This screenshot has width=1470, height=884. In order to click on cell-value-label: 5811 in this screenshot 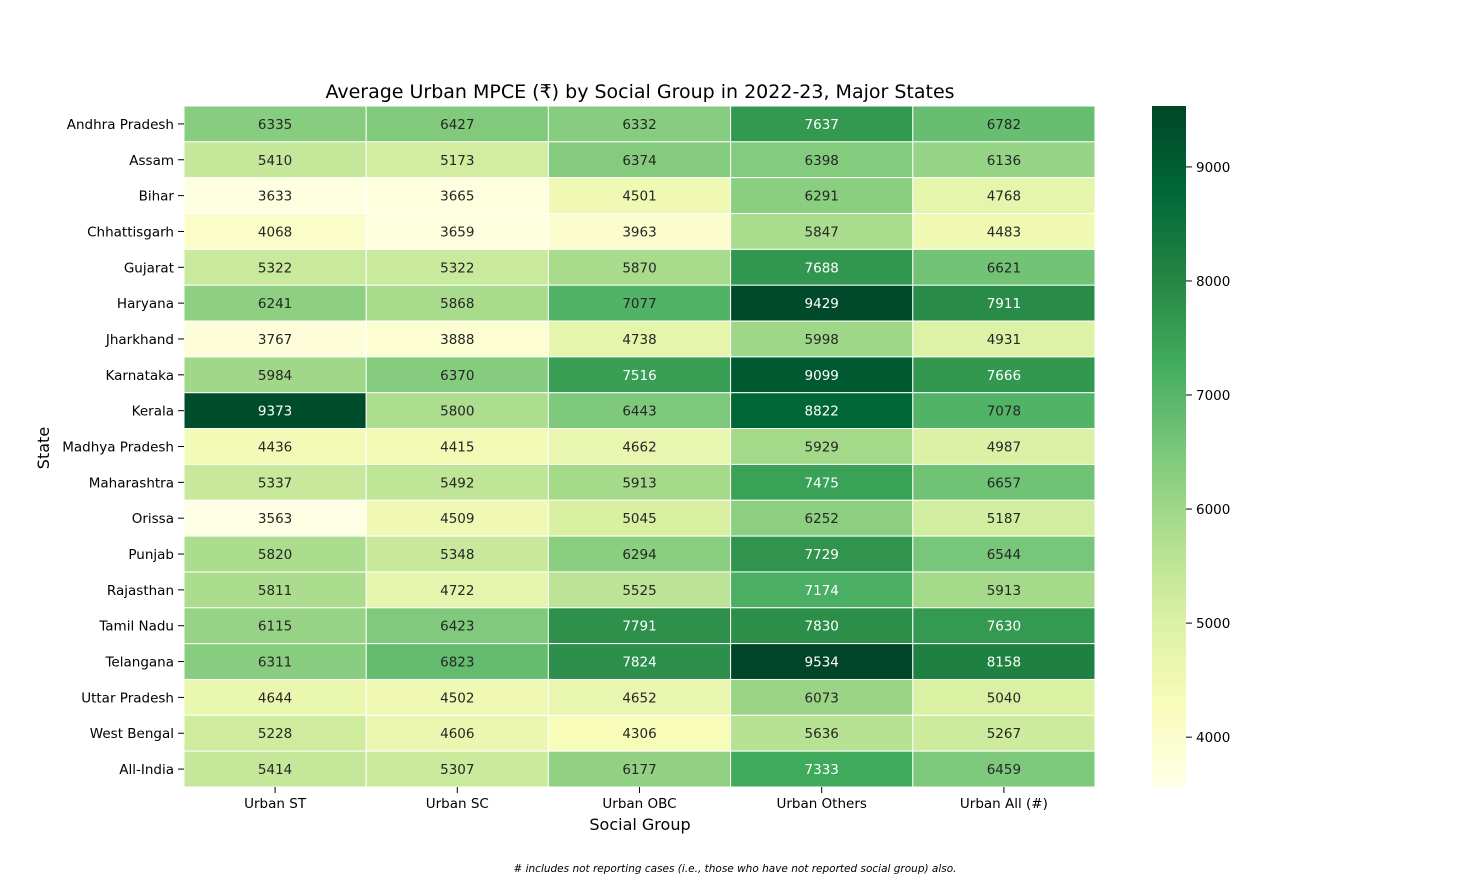, I will do `click(275, 591)`.